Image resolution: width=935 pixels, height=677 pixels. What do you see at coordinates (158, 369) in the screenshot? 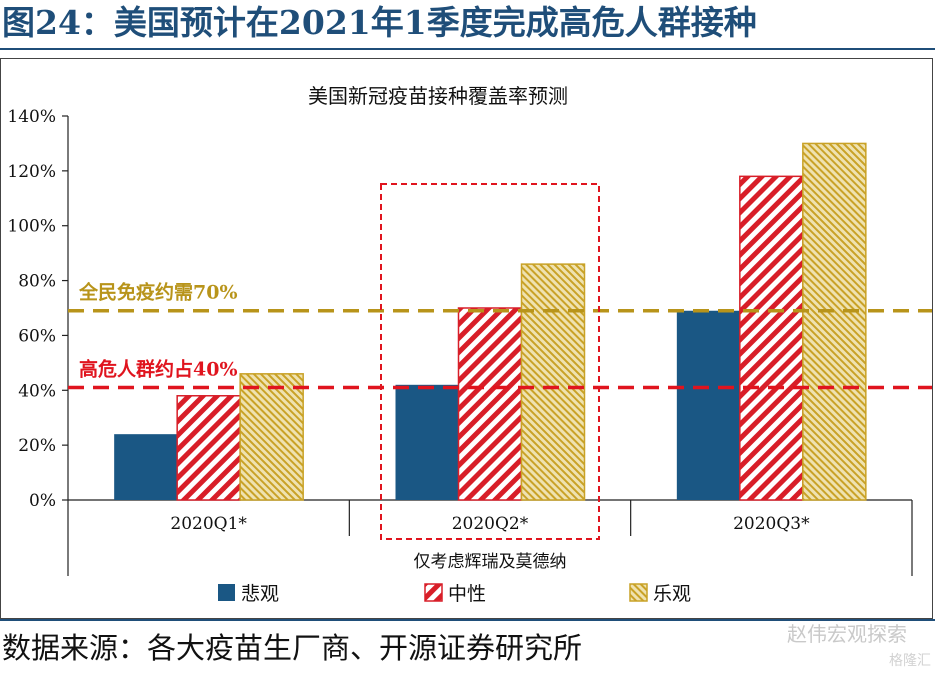
I see `reference-line-label: 高危人群约占40%` at bounding box center [158, 369].